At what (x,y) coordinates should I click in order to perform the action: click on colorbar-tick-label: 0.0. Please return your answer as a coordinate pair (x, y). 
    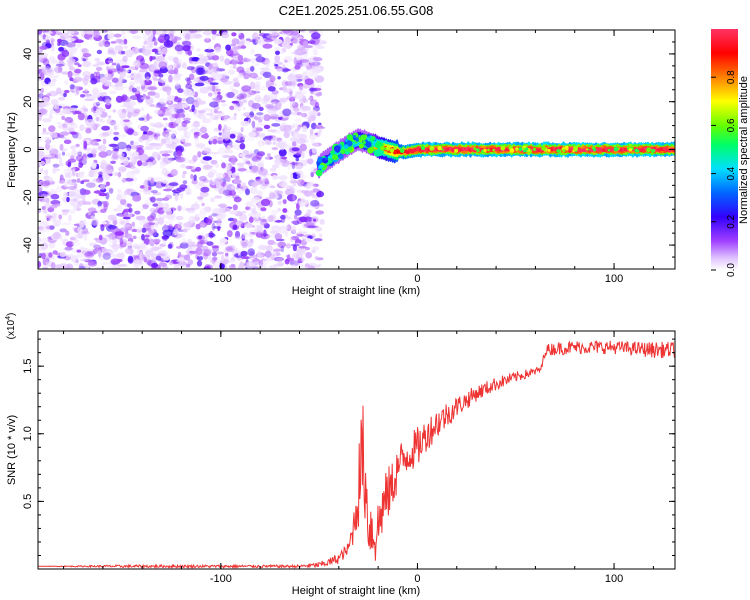
    Looking at the image, I should click on (731, 270).